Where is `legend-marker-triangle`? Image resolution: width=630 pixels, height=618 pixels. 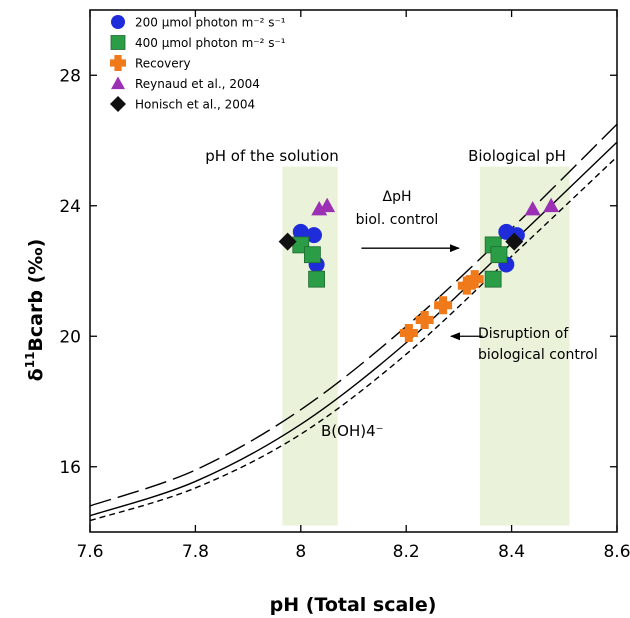 legend-marker-triangle is located at coordinates (118, 83).